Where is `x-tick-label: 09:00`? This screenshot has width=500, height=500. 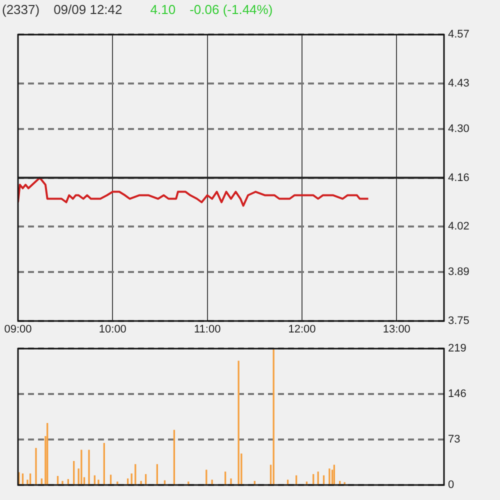
x-tick-label: 09:00 is located at coordinates (18, 330).